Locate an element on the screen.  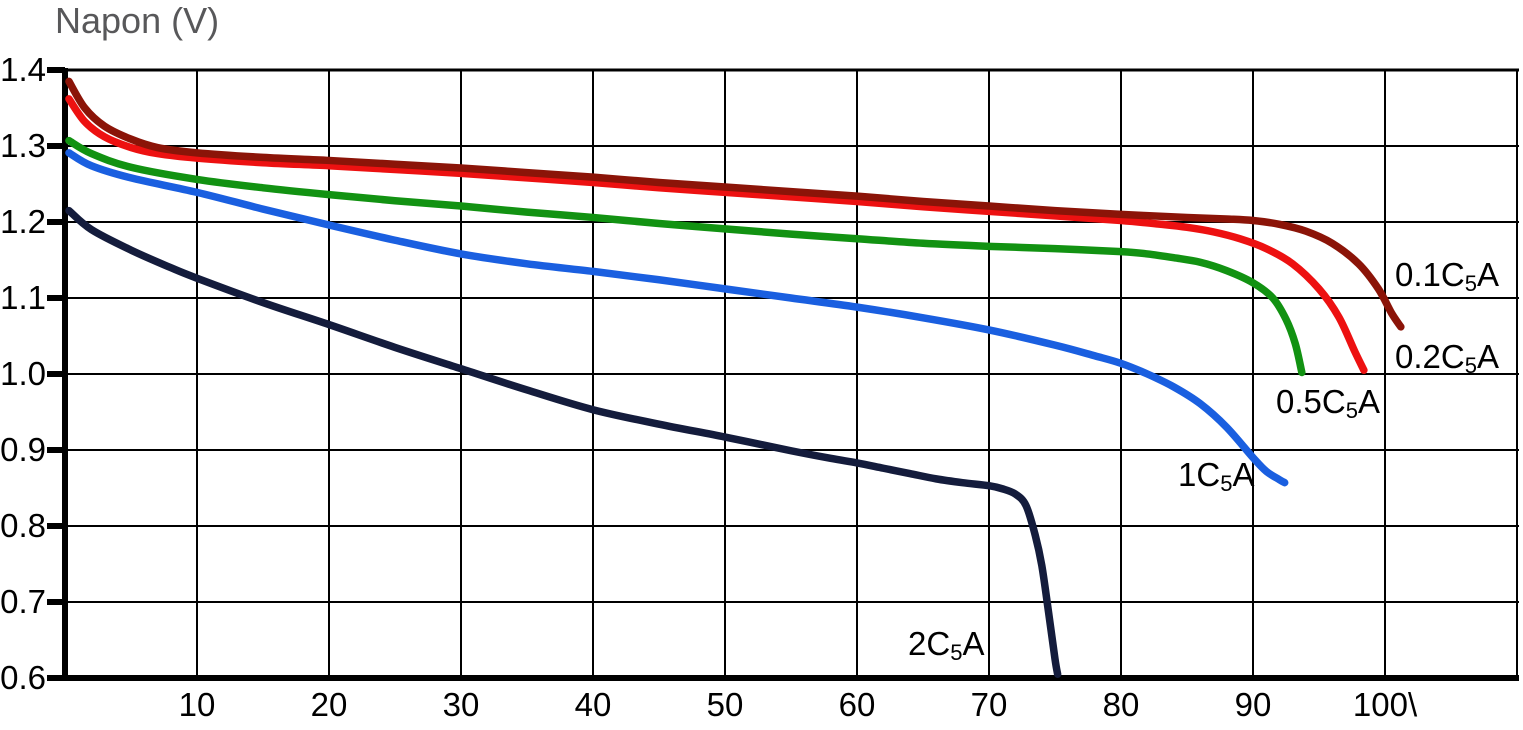
x-tick-label-20: 20 is located at coordinates (329, 704).